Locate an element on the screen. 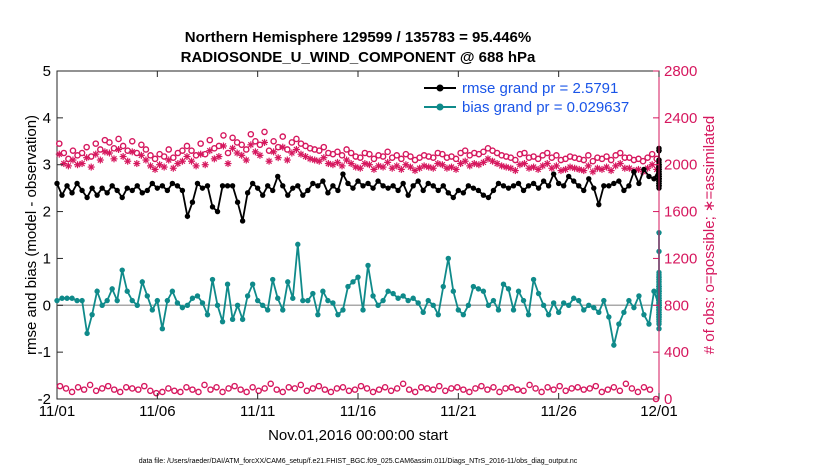 The width and height of the screenshot is (830, 470). y-tick-label-right: 2800 is located at coordinates (680, 71).